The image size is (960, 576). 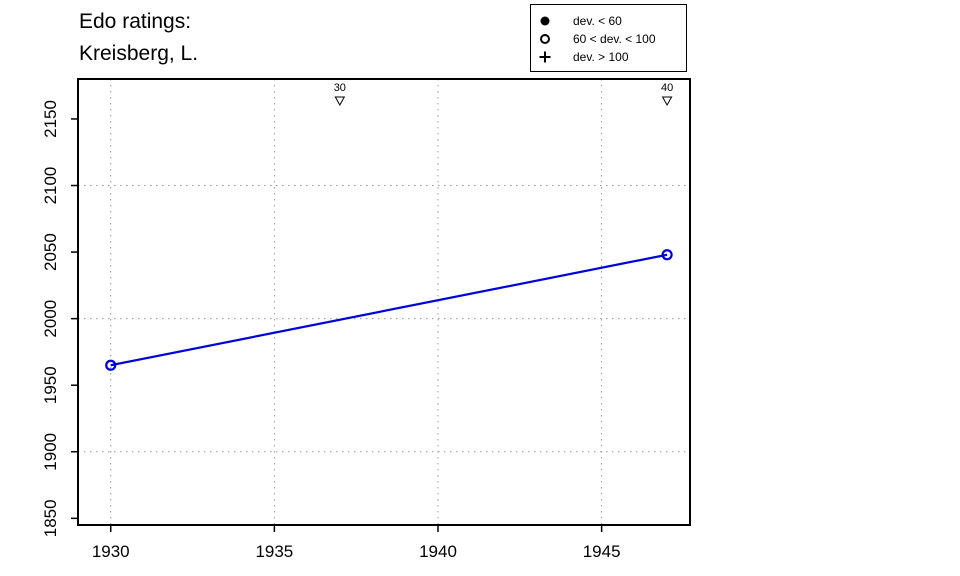 What do you see at coordinates (135, 21) in the screenshot?
I see `chart-title-line-1: Edo ratings:` at bounding box center [135, 21].